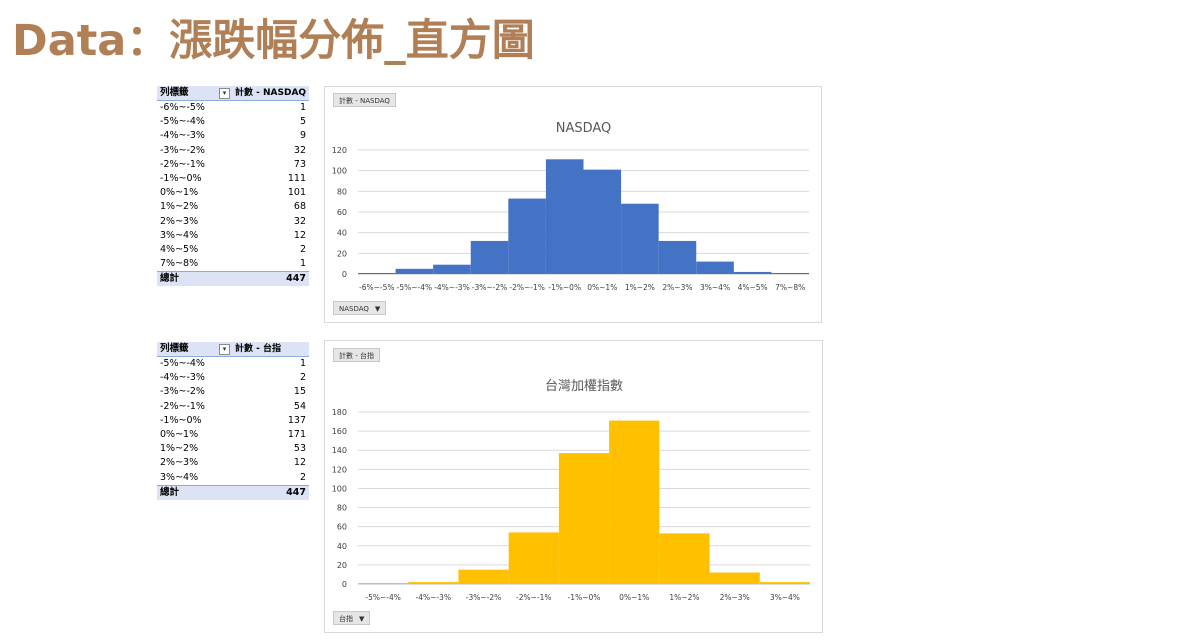 The width and height of the screenshot is (1198, 644). I want to click on value-field-button: 計數 - 台指, so click(356, 355).